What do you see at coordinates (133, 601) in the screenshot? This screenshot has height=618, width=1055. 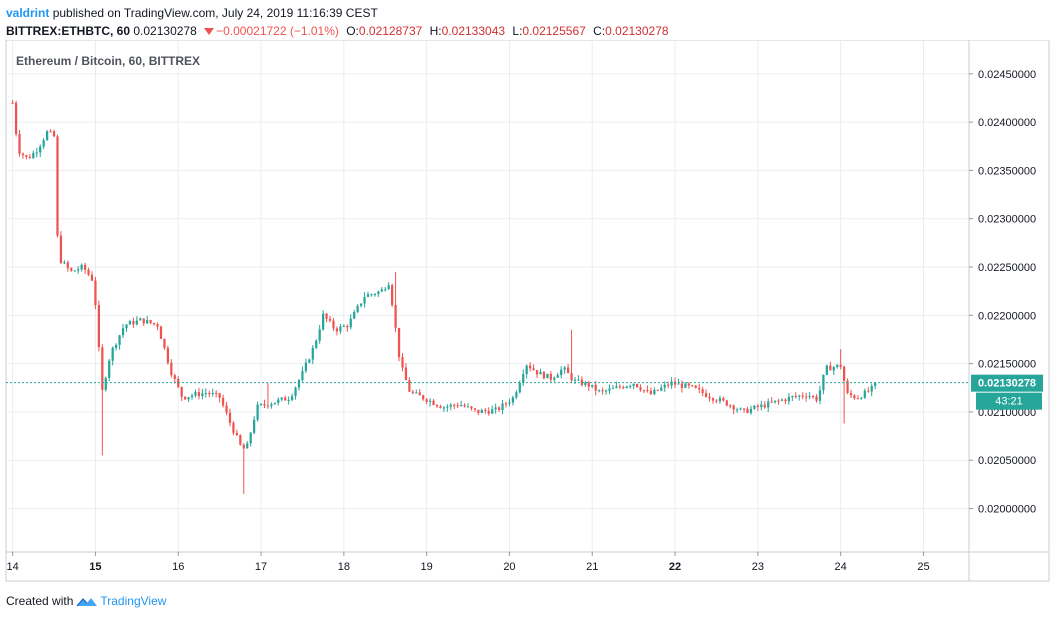 I see `tradingview-brand: TradingView` at bounding box center [133, 601].